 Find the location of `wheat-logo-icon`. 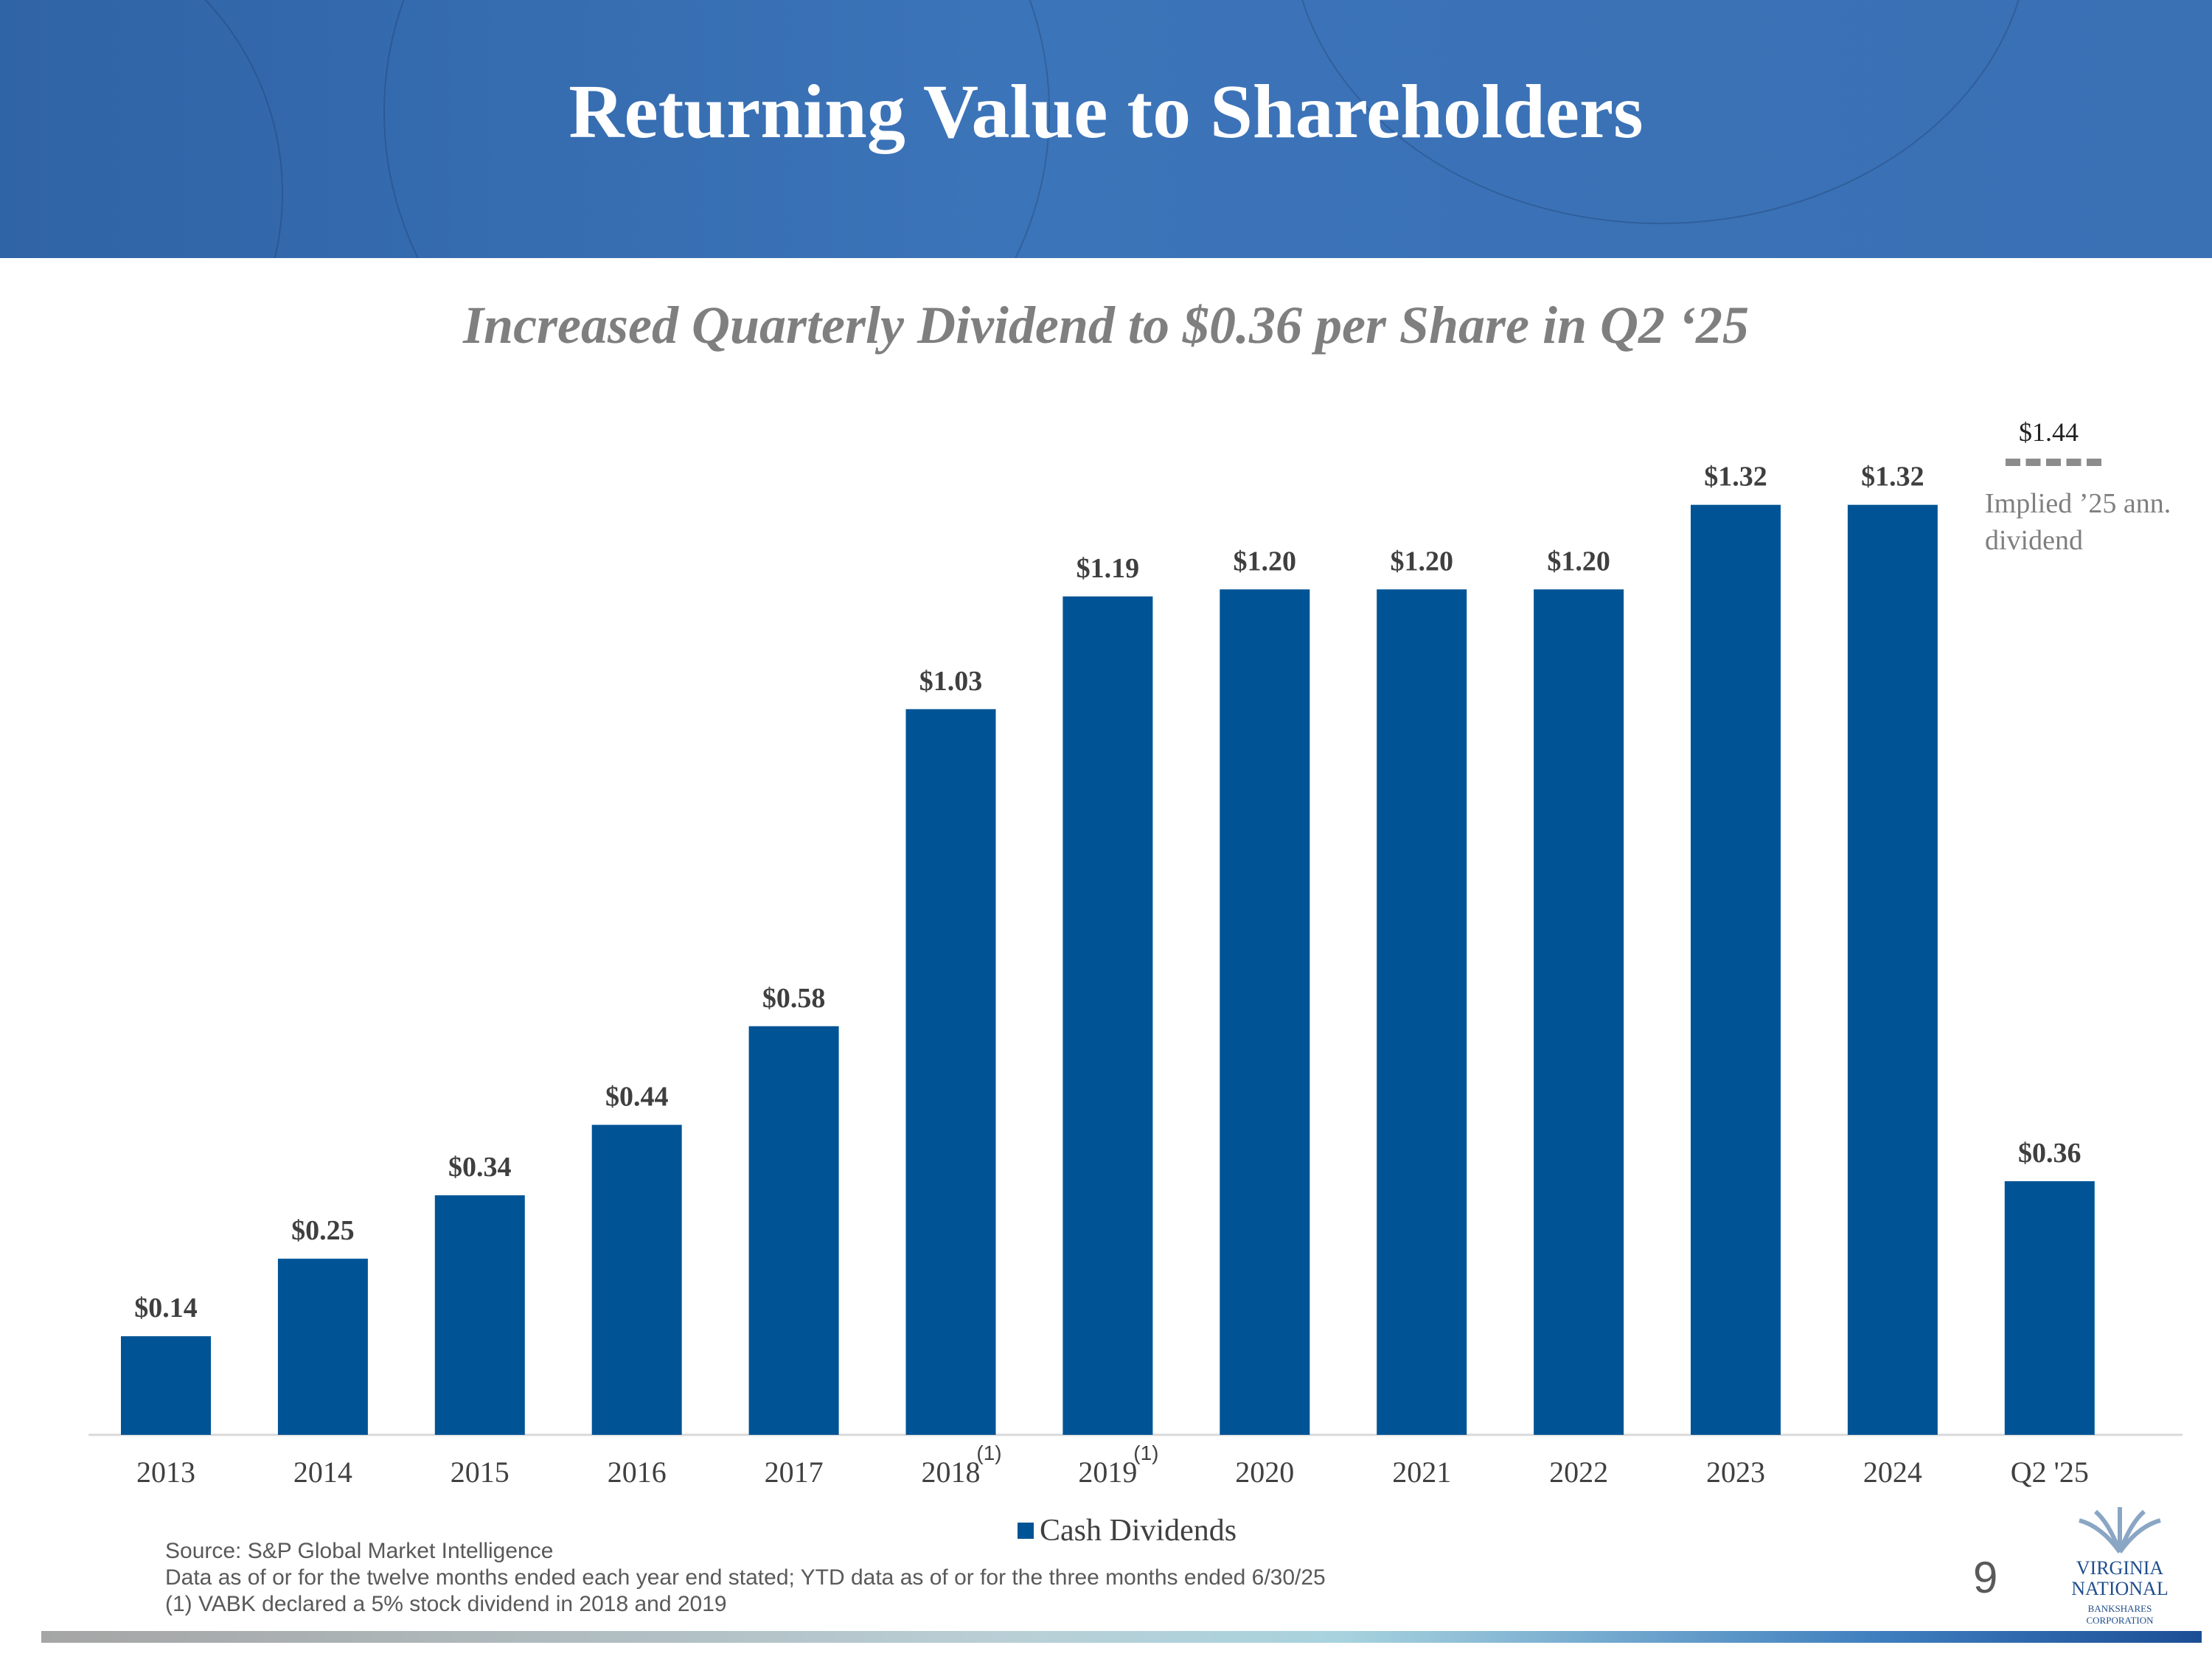

wheat-logo-icon is located at coordinates (2120, 1530).